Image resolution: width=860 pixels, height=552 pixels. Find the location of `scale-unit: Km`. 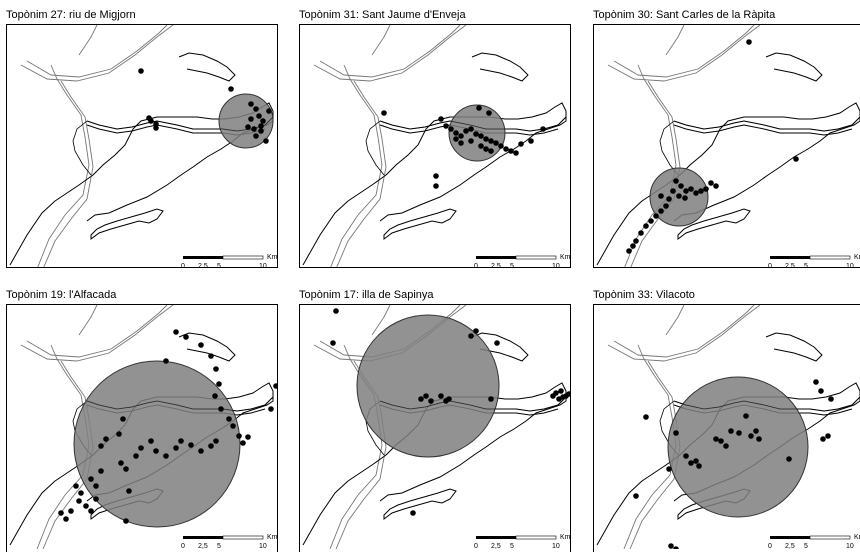

scale-unit: Km is located at coordinates (272, 537).